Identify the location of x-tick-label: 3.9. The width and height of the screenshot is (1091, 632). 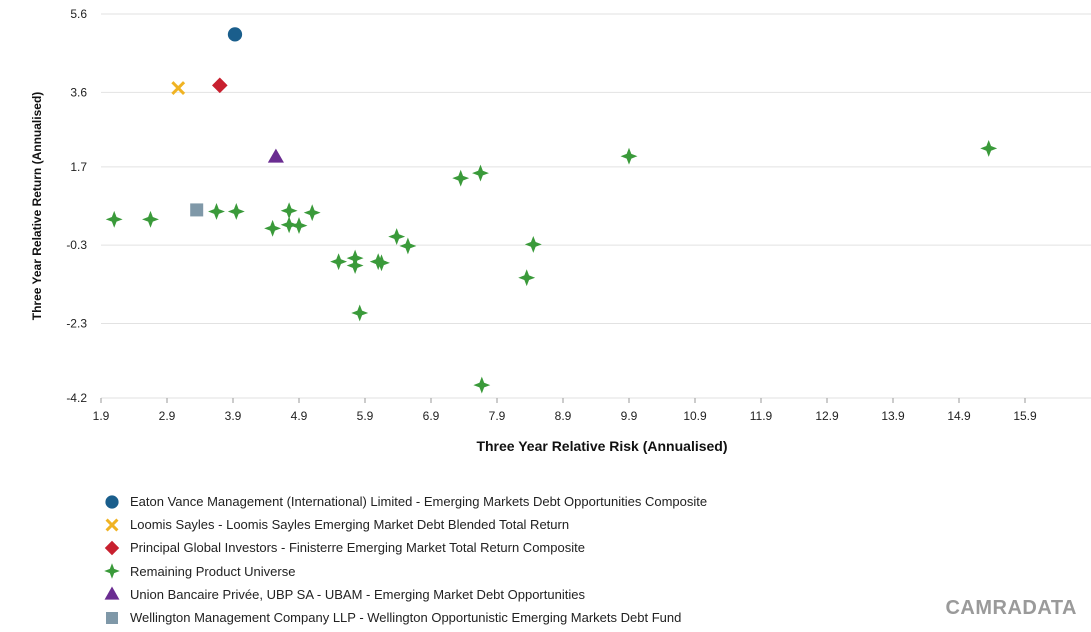
(233, 416).